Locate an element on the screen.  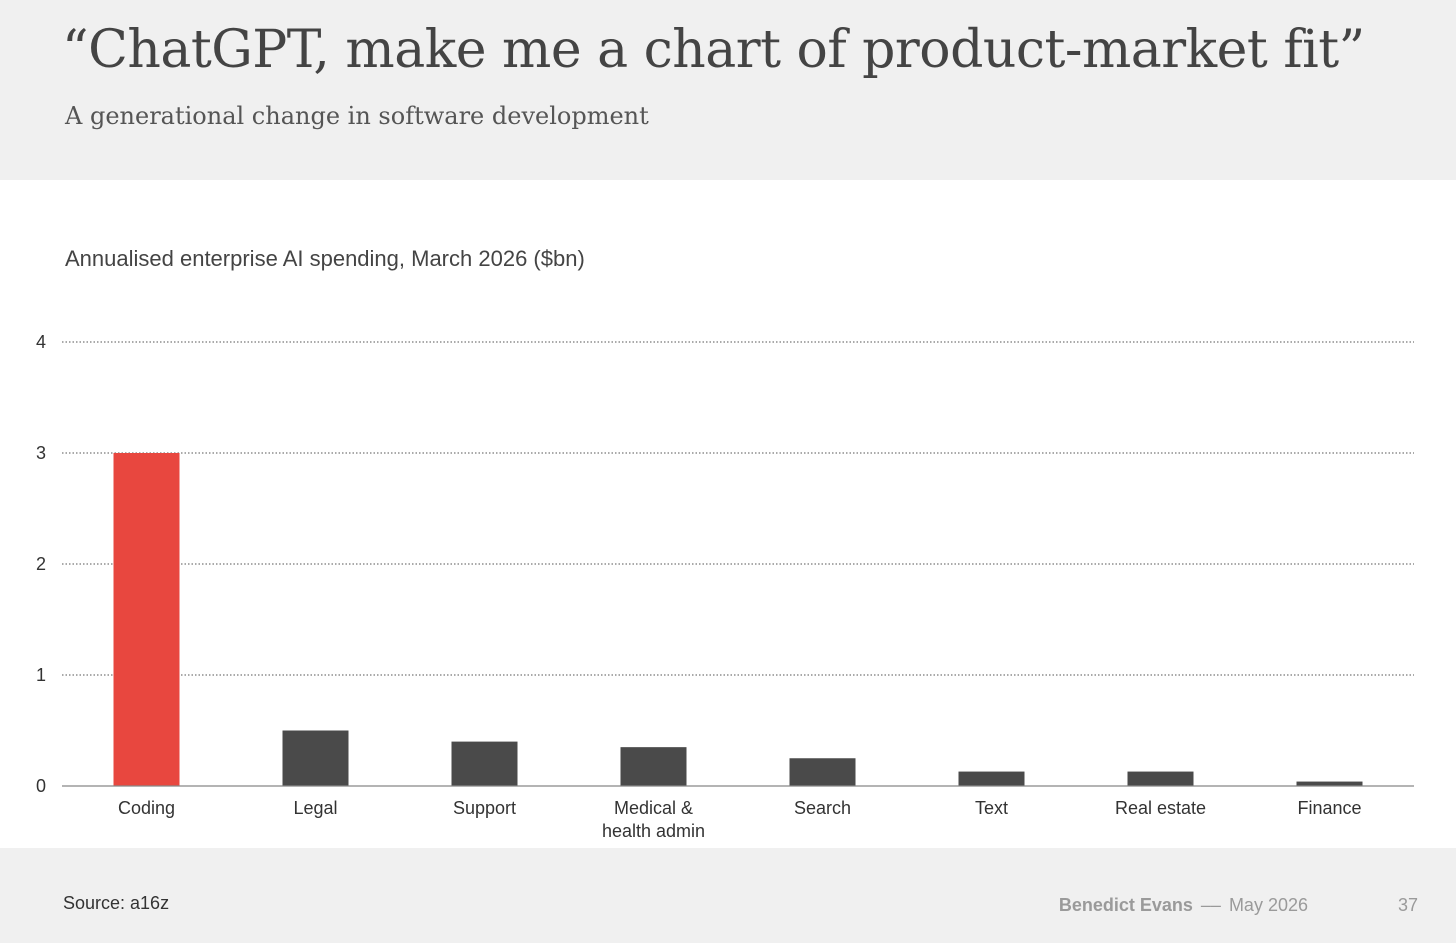
y-tick-label: 2 is located at coordinates (41, 564).